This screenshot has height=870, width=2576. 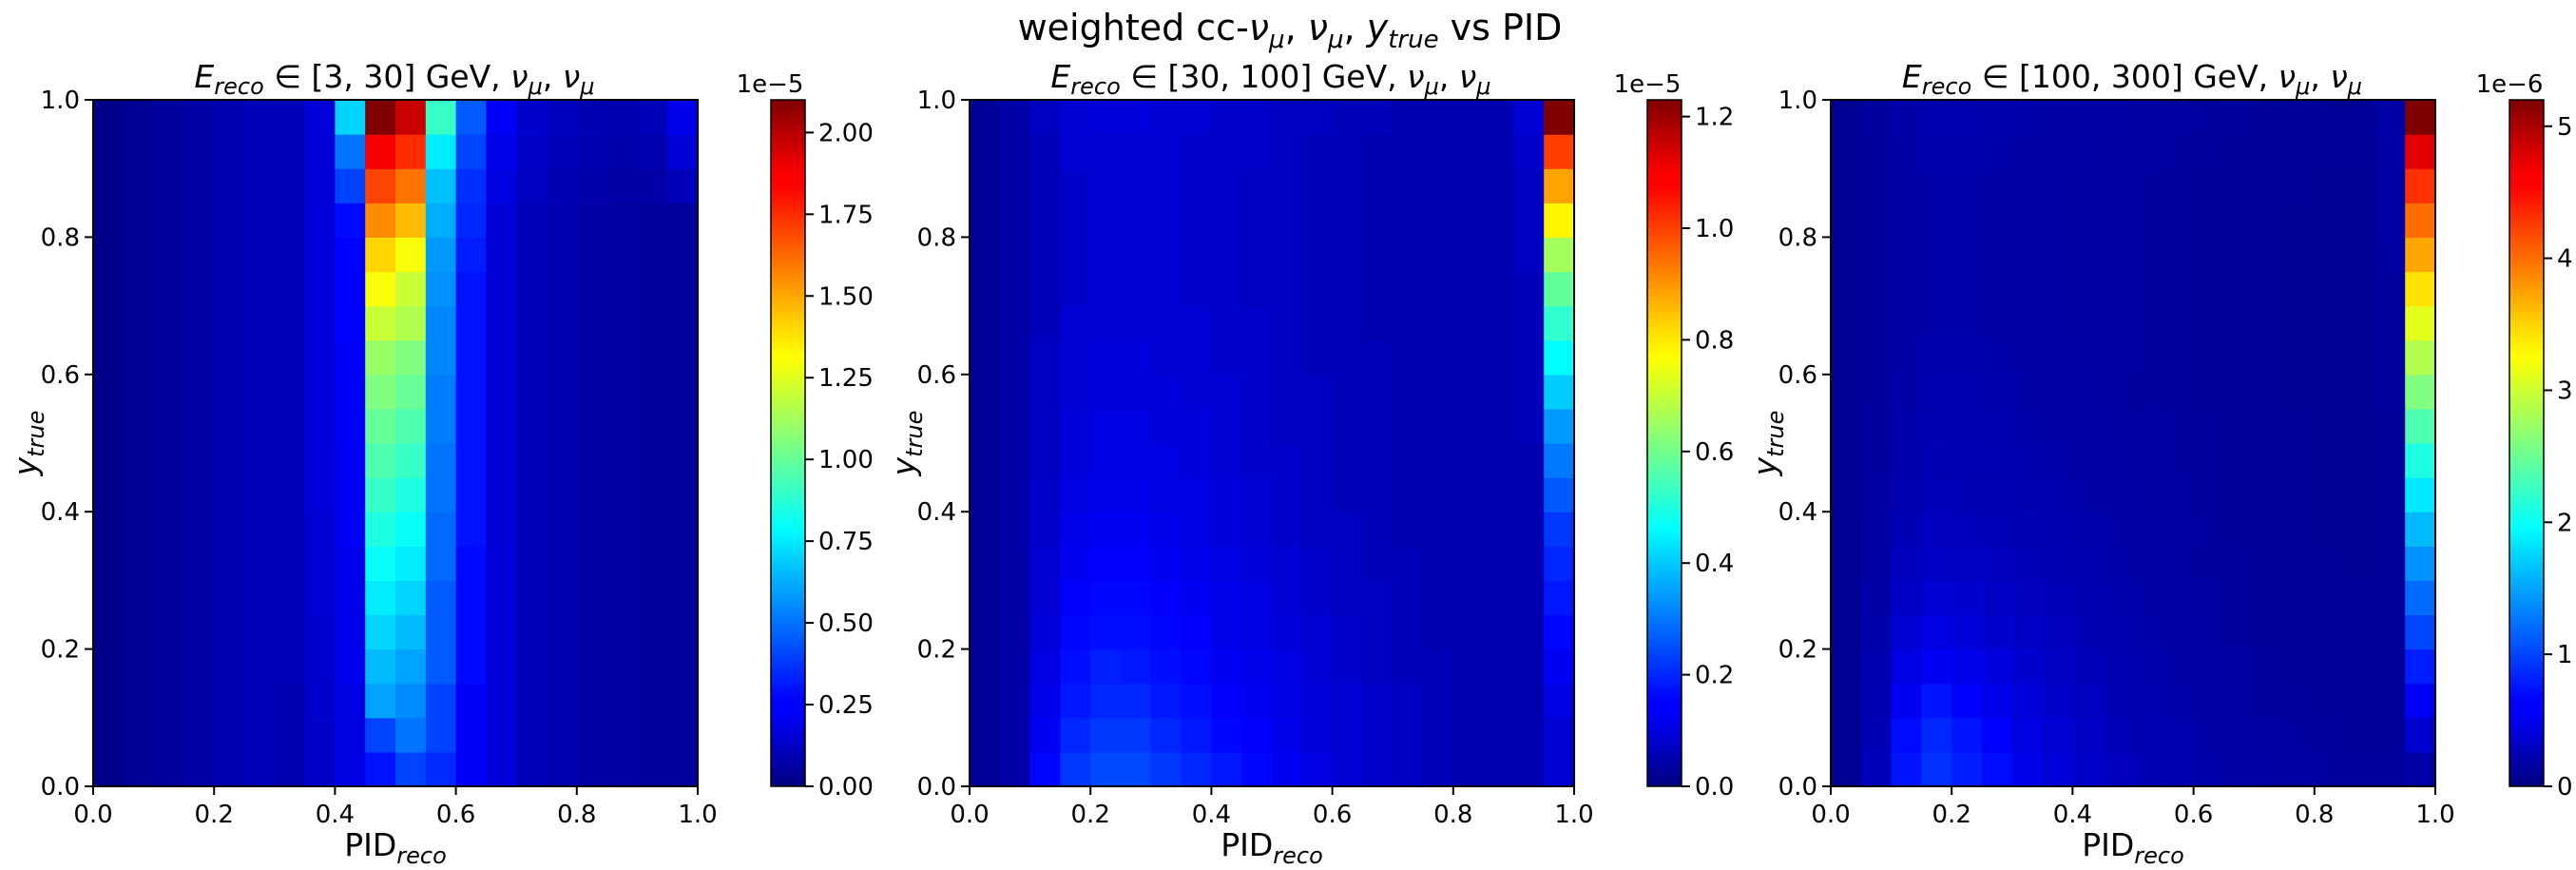 I want to click on panel-2-xlabel: PIDreco, so click(x=1272, y=846).